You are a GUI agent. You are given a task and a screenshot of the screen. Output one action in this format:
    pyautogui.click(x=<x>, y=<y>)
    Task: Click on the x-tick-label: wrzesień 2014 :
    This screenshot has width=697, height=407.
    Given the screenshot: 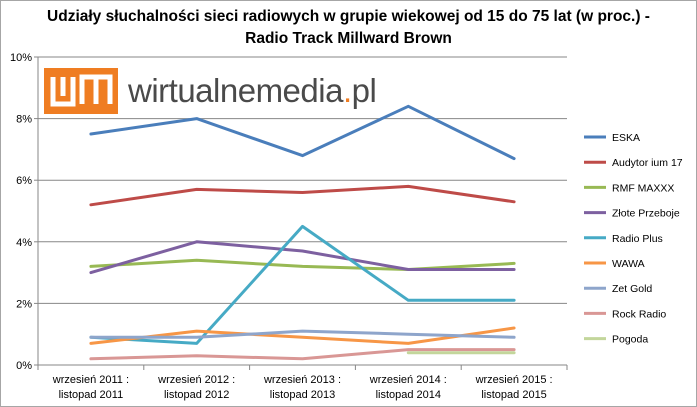 What is the action you would take?
    pyautogui.click(x=408, y=380)
    